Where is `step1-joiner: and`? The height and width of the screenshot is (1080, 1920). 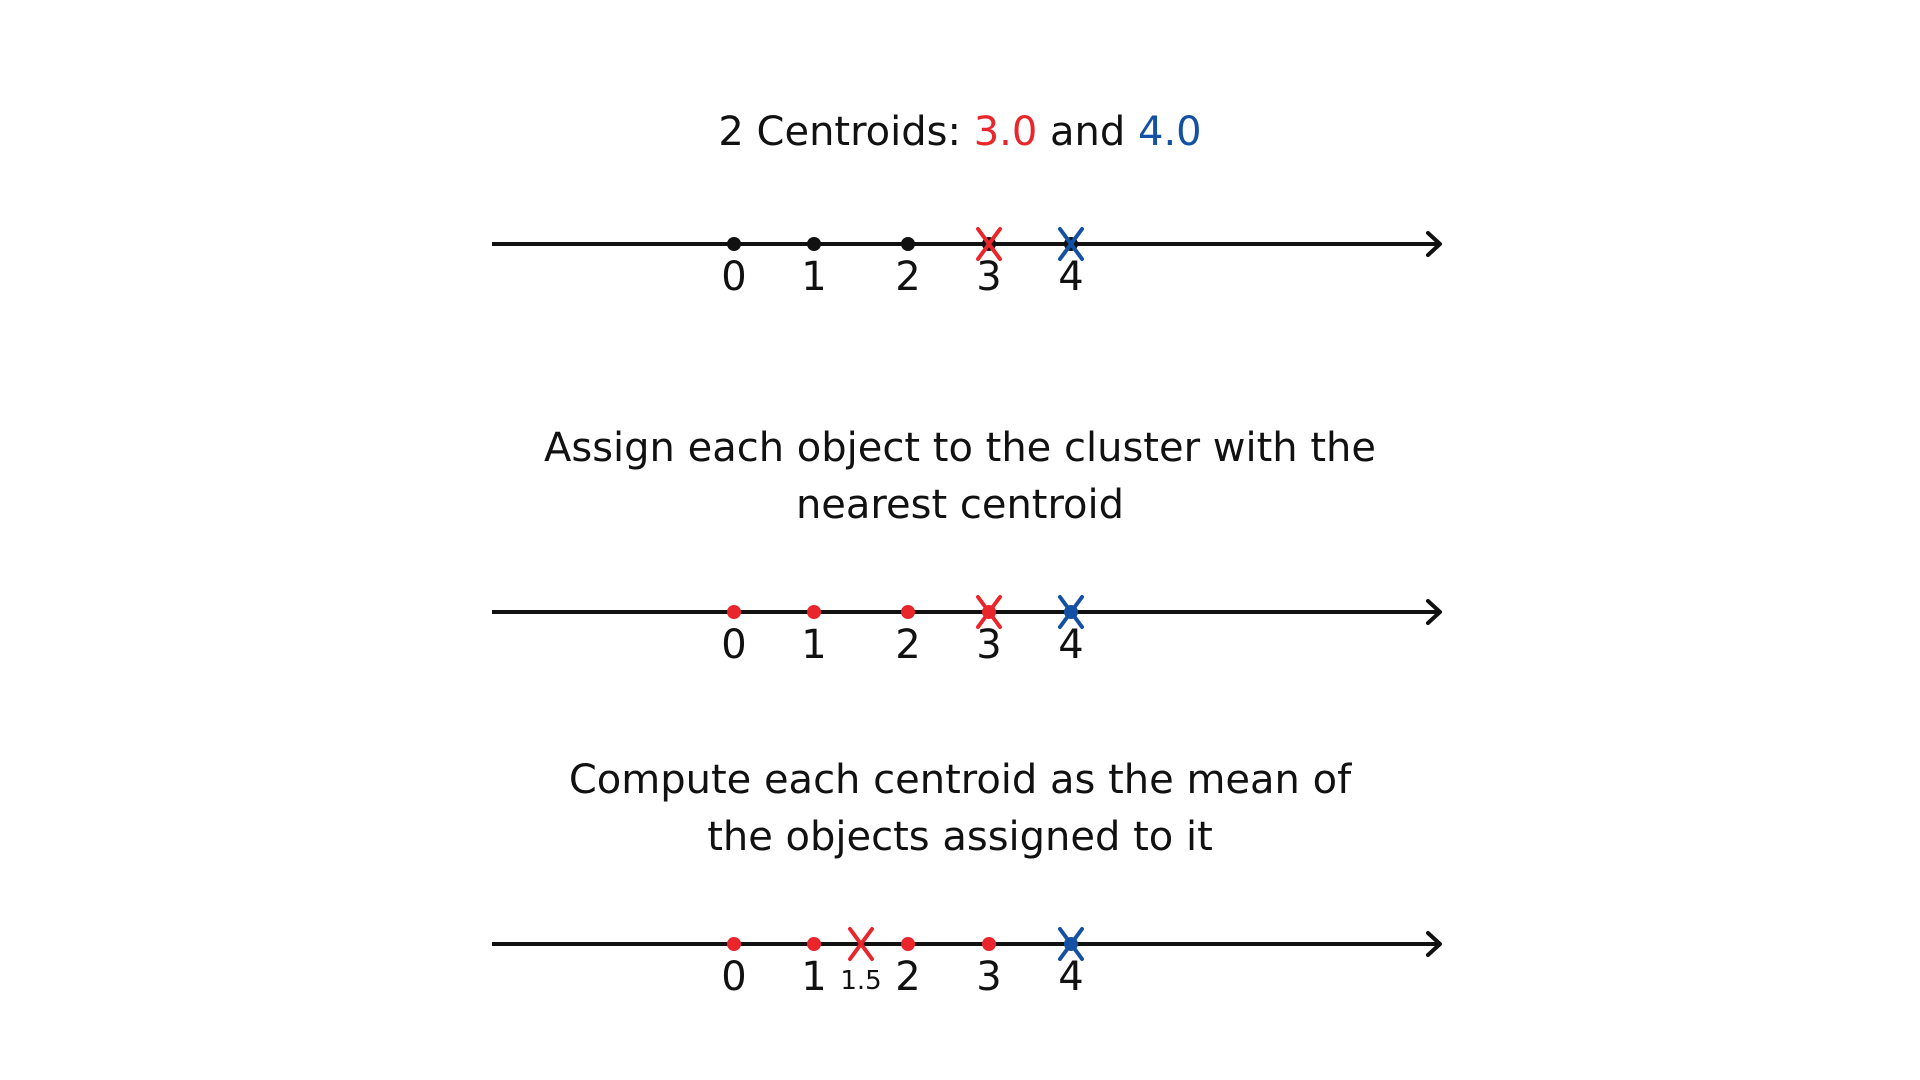
step1-joiner: and is located at coordinates (1087, 132).